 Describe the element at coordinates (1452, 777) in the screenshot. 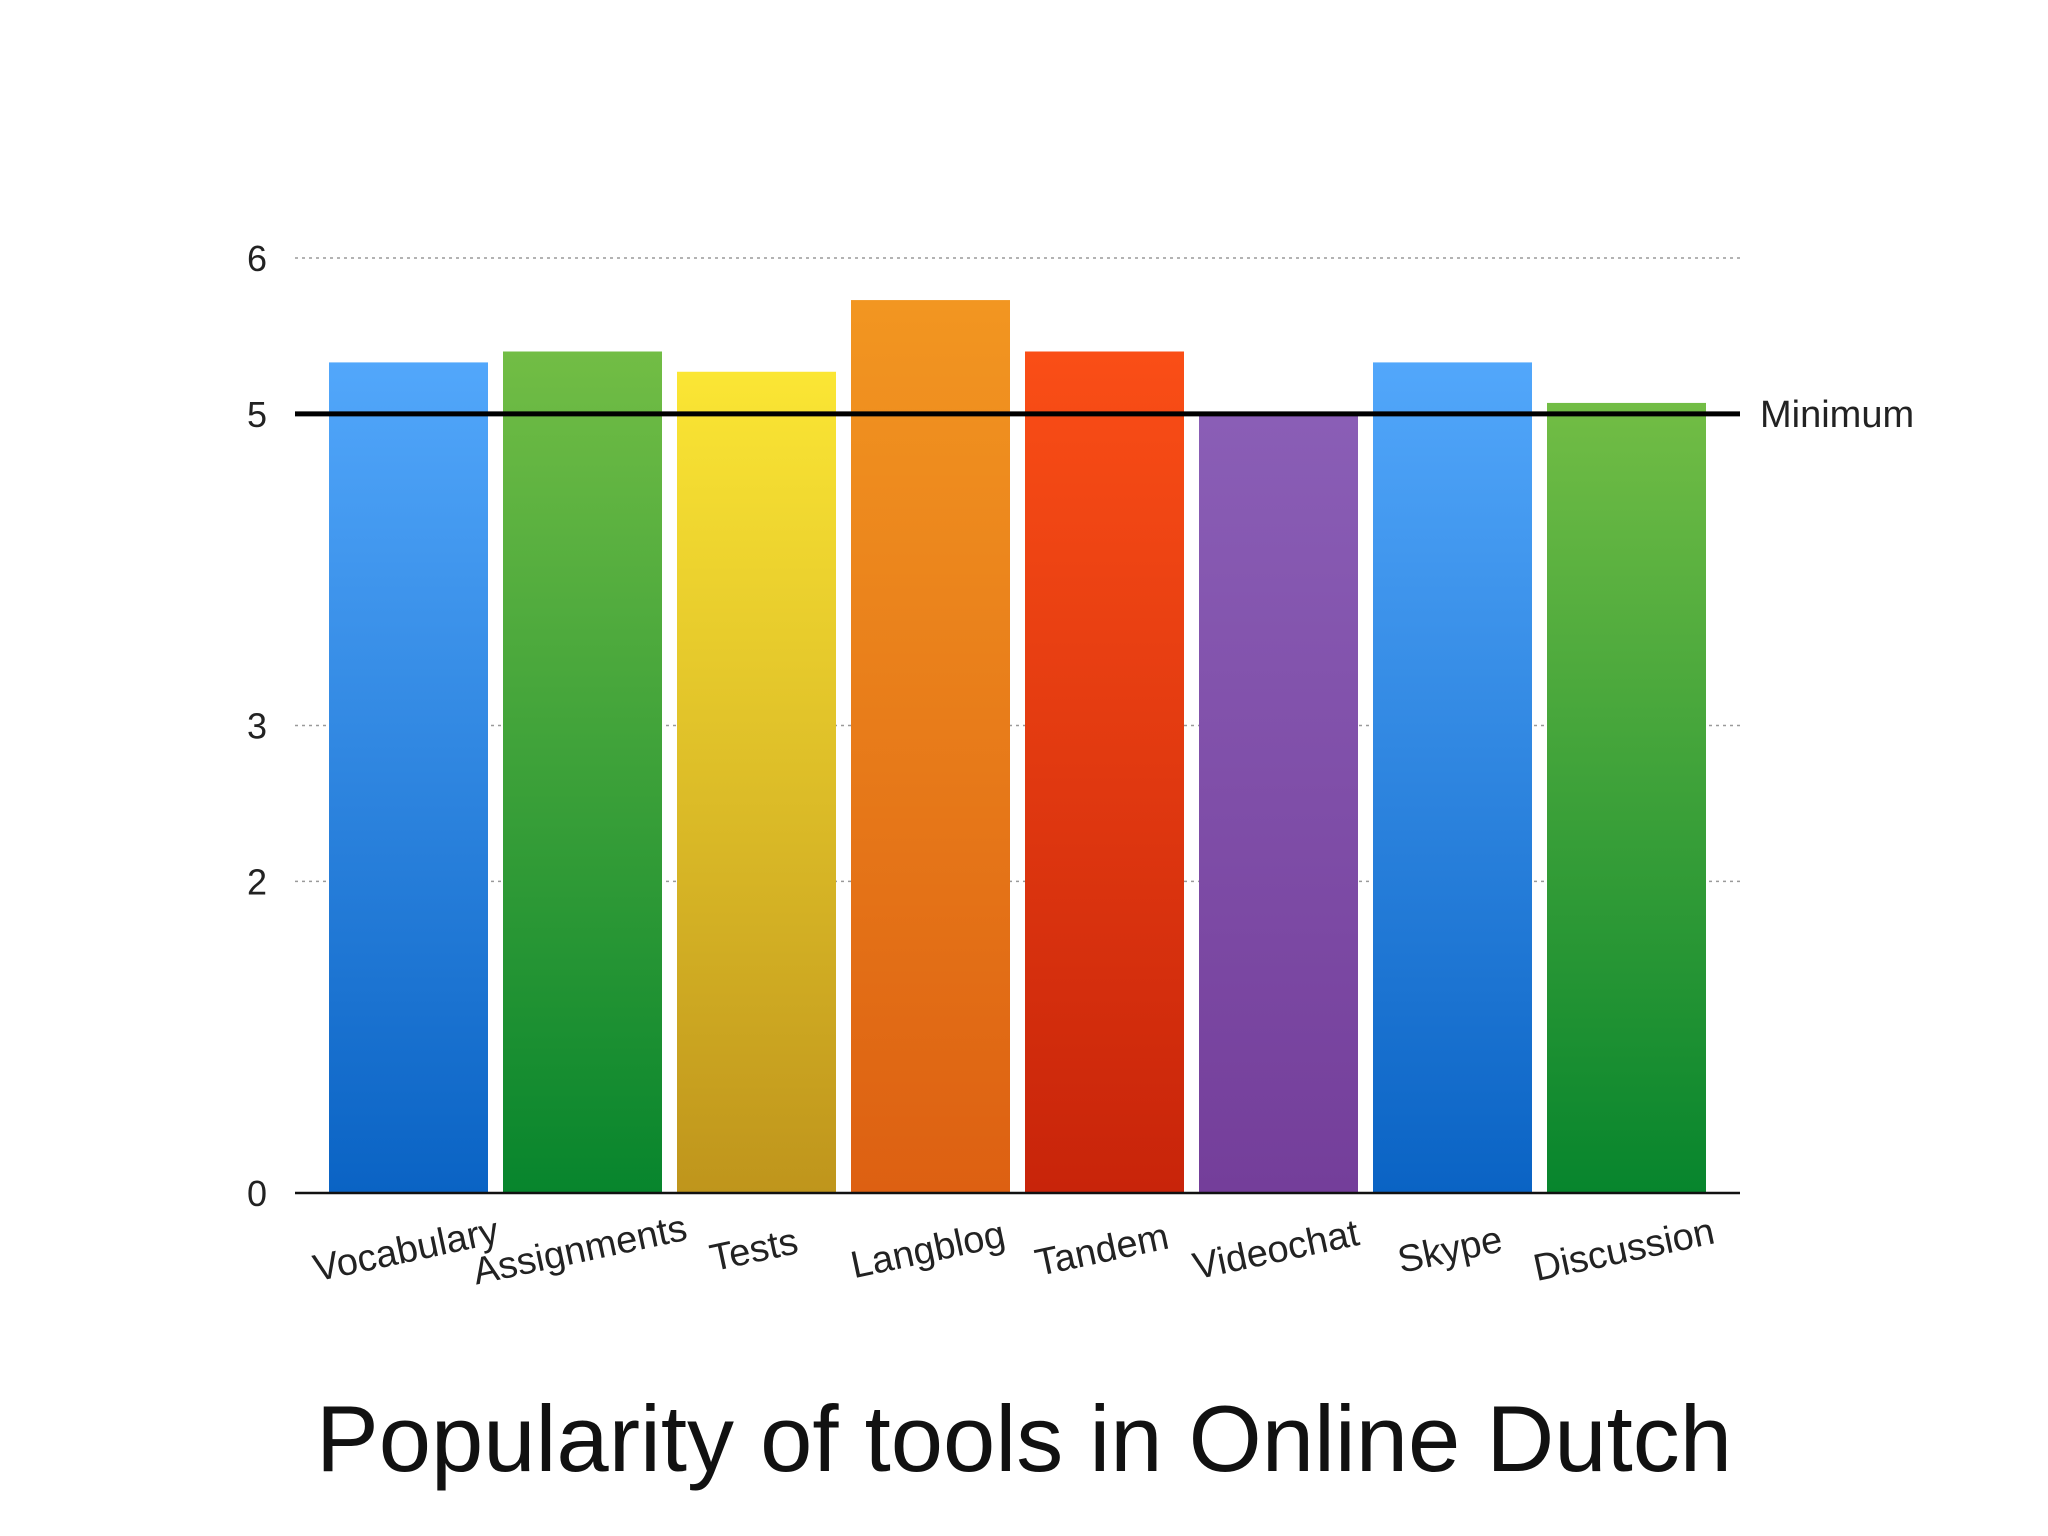

I see `bar-skype` at that location.